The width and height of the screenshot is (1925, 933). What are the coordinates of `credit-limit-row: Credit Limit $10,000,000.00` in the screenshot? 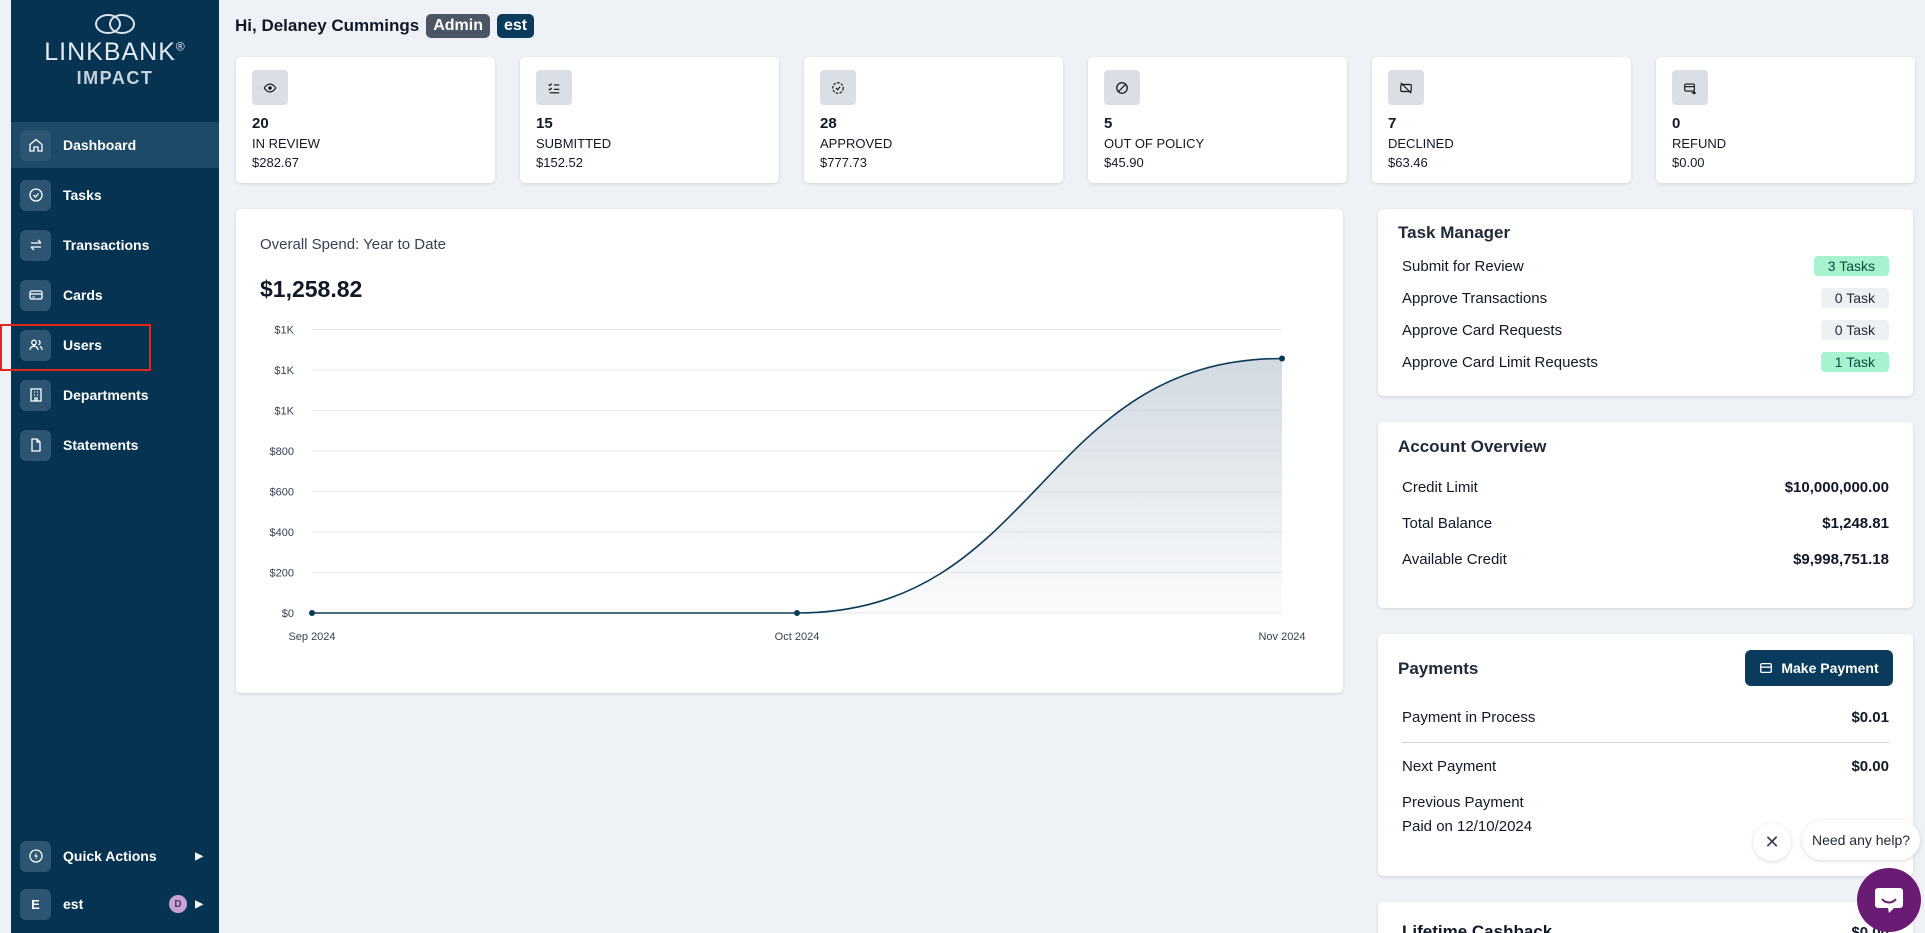 It's located at (1645, 487).